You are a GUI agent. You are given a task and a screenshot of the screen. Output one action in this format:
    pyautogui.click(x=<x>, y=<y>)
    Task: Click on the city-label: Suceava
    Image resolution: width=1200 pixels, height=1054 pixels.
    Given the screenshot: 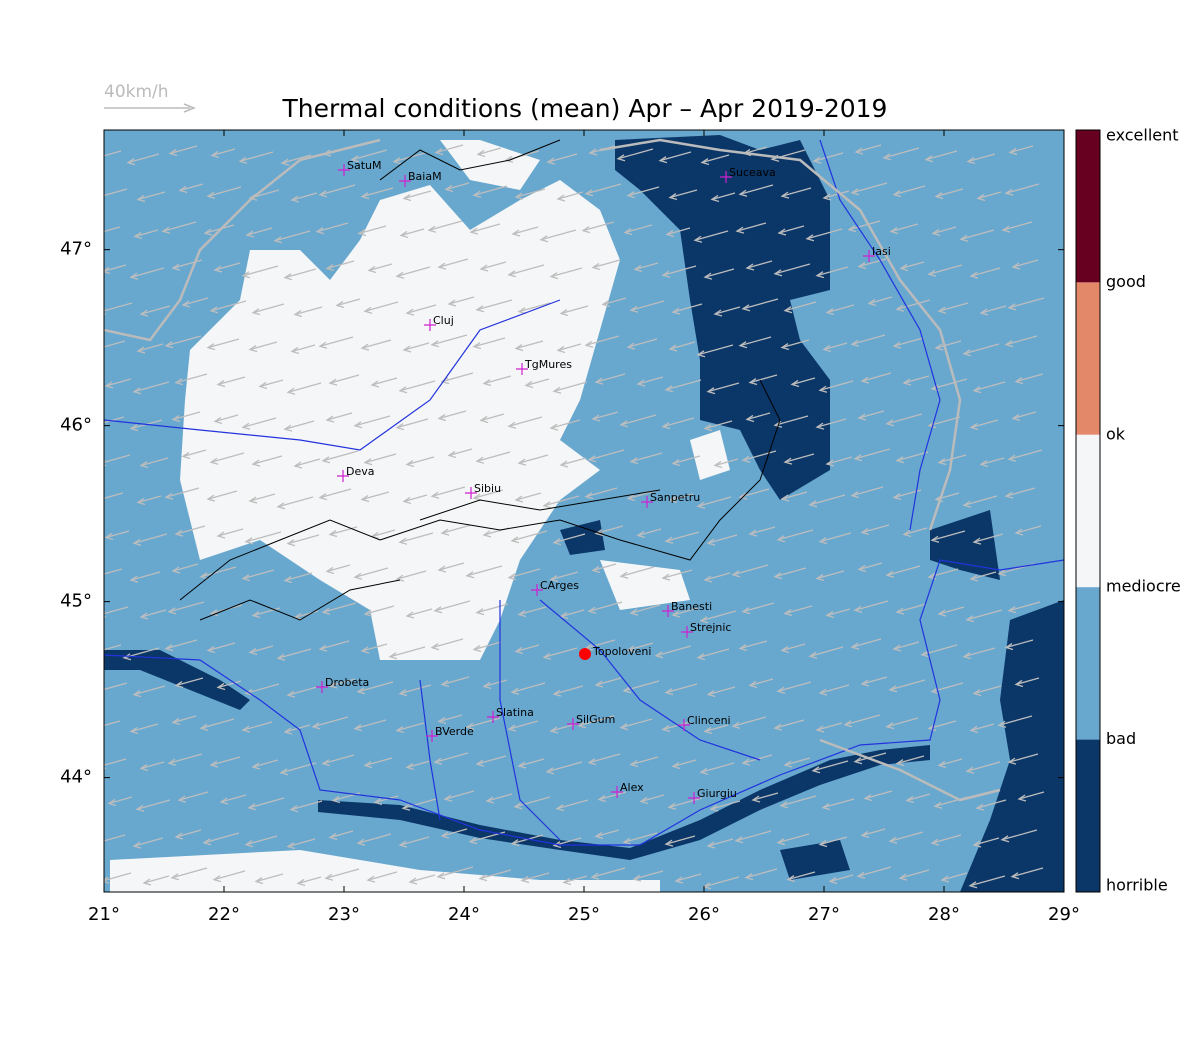 What is the action you would take?
    pyautogui.click(x=752, y=172)
    